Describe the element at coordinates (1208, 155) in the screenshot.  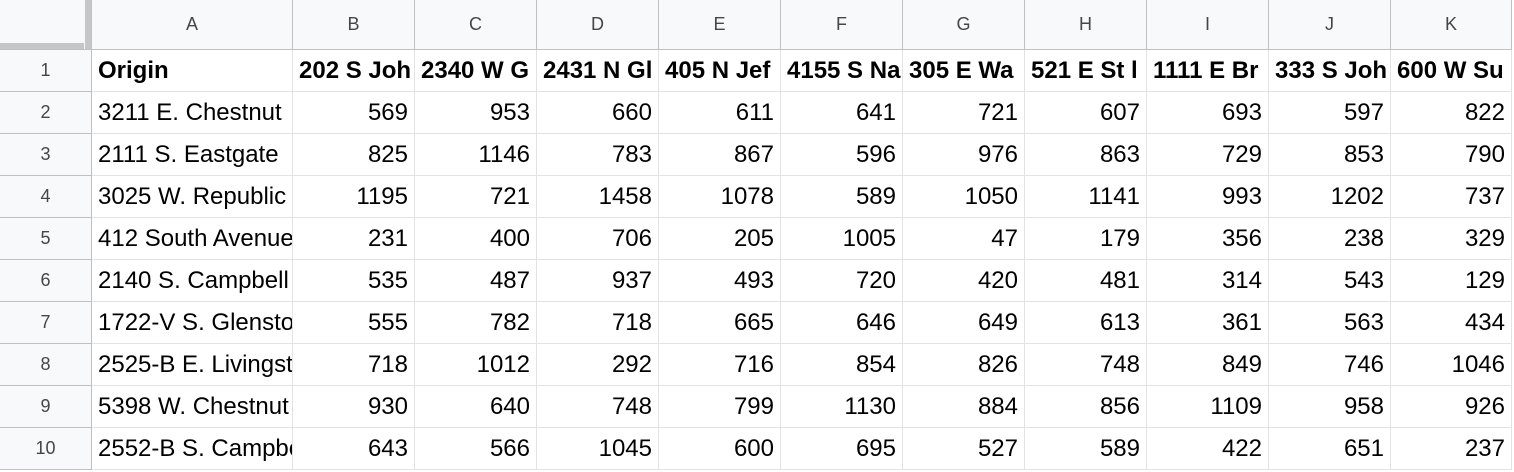
I see `cell-i3: 729` at that location.